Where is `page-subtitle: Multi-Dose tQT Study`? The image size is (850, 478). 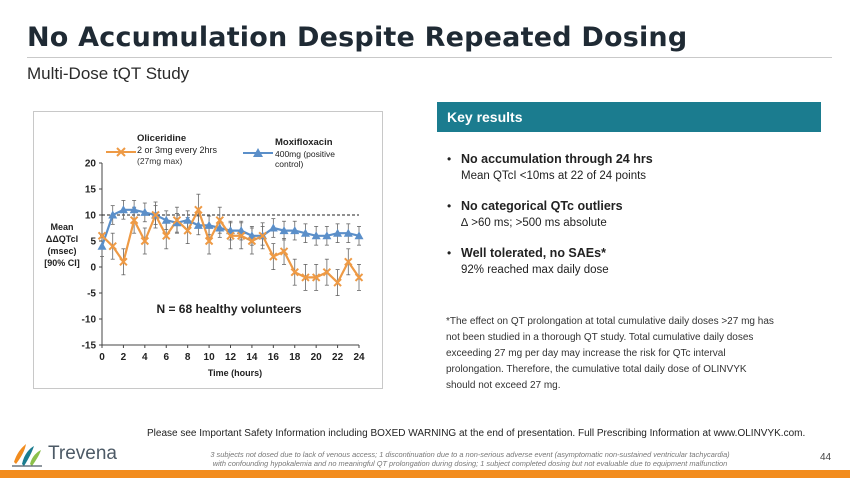 page-subtitle: Multi-Dose tQT Study is located at coordinates (108, 73).